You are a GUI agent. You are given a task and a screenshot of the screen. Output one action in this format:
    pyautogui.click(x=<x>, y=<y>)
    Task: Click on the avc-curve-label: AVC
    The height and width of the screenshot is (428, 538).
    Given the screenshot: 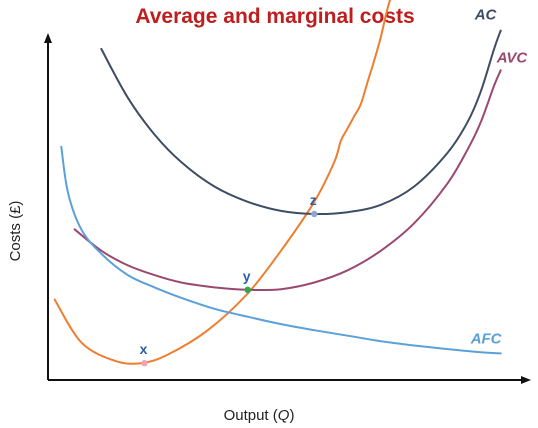 What is the action you would take?
    pyautogui.click(x=512, y=57)
    